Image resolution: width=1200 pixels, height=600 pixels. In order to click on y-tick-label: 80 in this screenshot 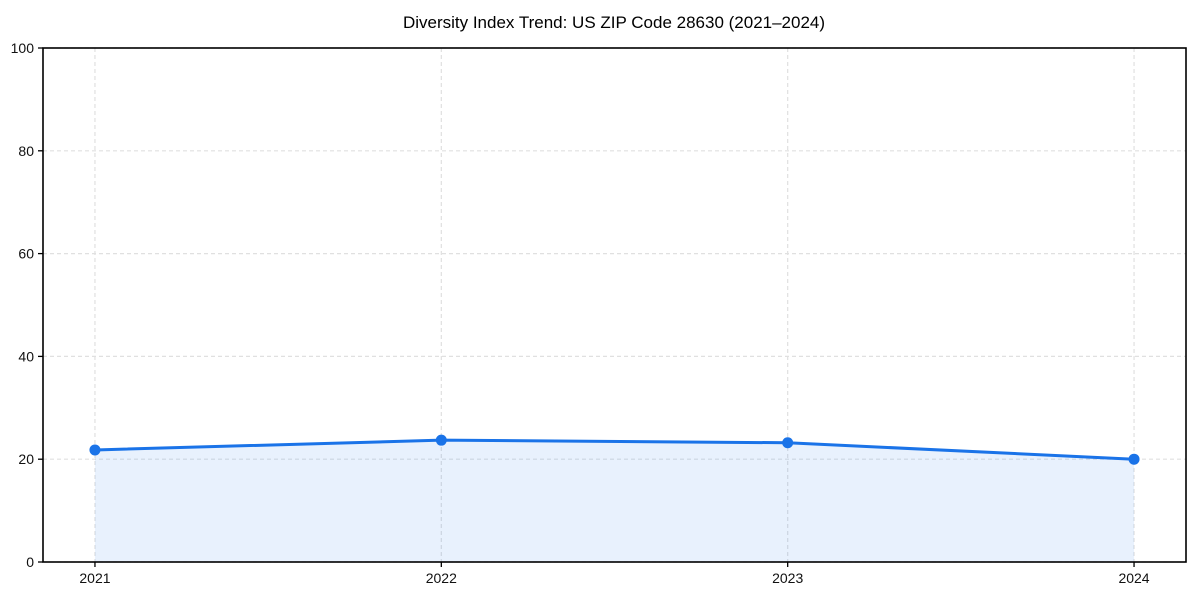, I will do `click(26, 151)`.